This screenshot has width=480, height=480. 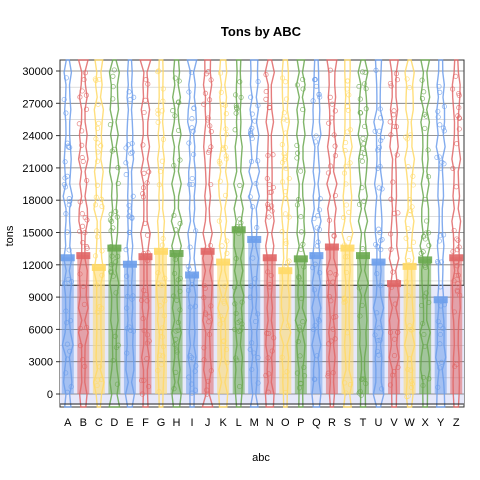 What do you see at coordinates (130, 233) in the screenshot?
I see `violin-E` at bounding box center [130, 233].